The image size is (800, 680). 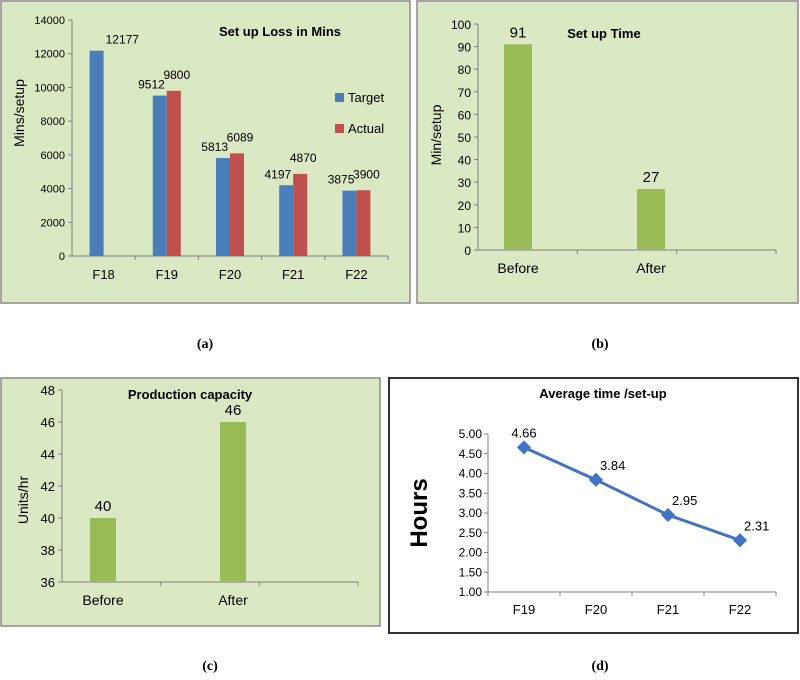 What do you see at coordinates (293, 274) in the screenshot?
I see `chart-a-x-tick-label: F21` at bounding box center [293, 274].